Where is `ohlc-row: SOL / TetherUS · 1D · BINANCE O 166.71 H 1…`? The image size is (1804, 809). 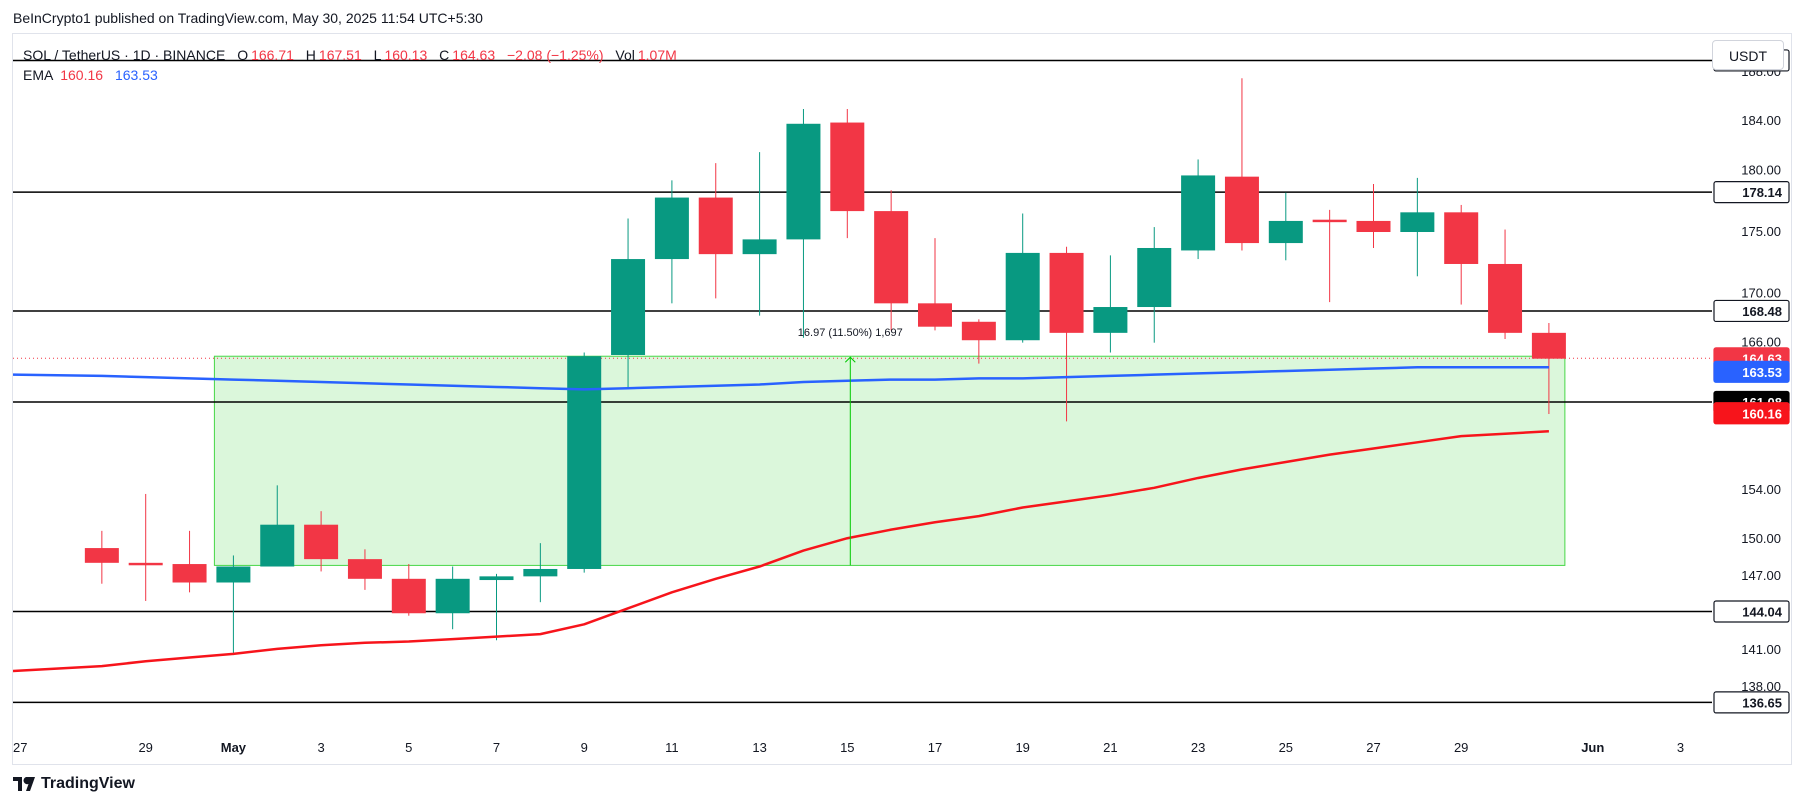 ohlc-row: SOL / TetherUS · 1D · BINANCE O 166.71 H 1… is located at coordinates (350, 55).